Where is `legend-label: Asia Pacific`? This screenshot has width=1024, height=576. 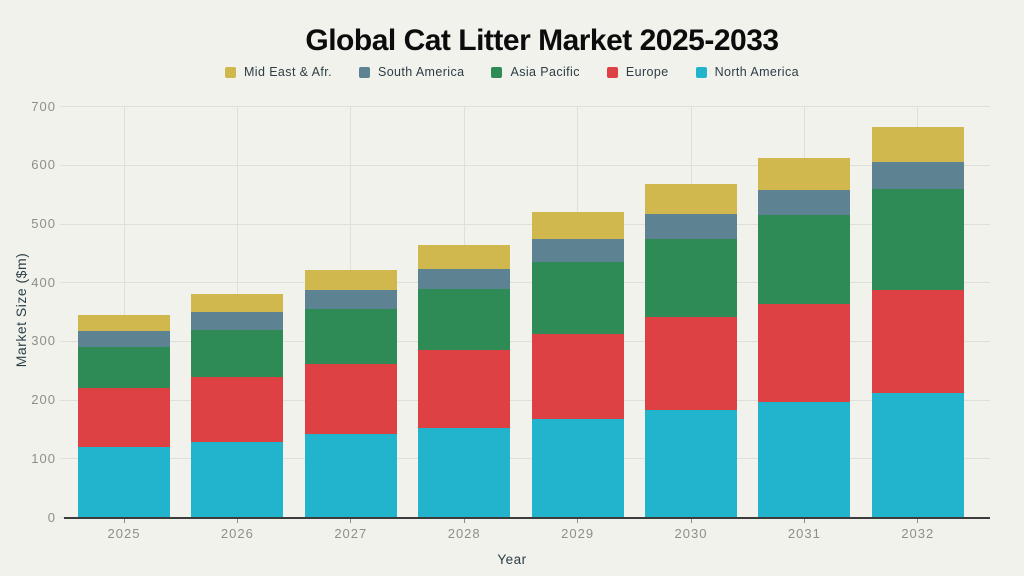 legend-label: Asia Pacific is located at coordinates (545, 72).